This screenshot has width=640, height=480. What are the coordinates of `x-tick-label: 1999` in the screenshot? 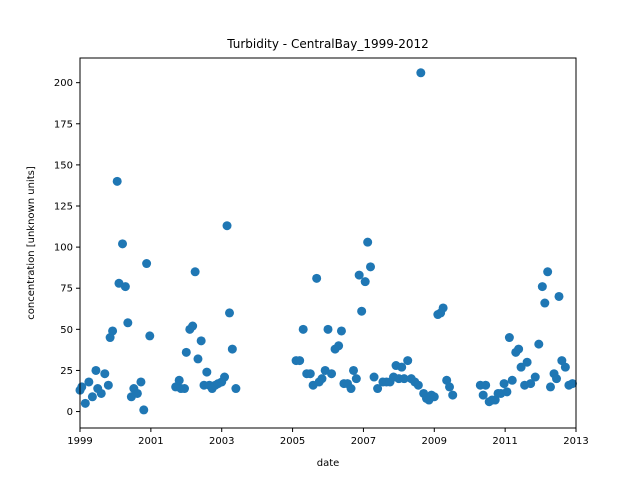 It's located at (79, 441).